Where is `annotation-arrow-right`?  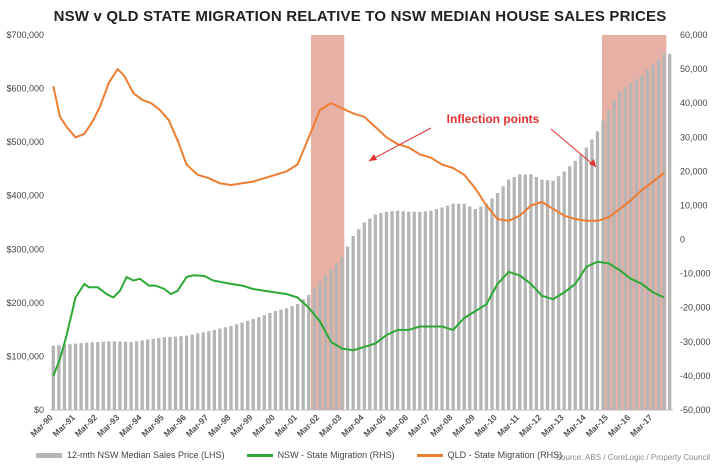 annotation-arrow-right is located at coordinates (573, 148).